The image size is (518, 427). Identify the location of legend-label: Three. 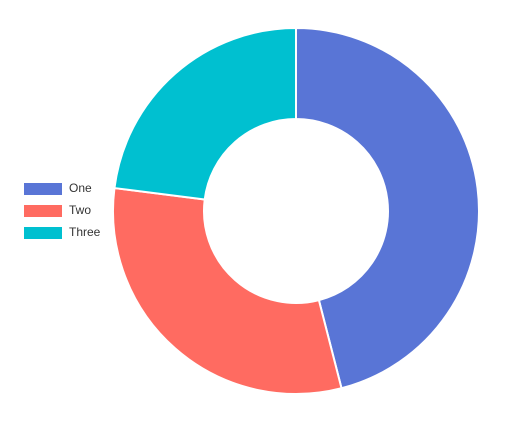
(85, 232).